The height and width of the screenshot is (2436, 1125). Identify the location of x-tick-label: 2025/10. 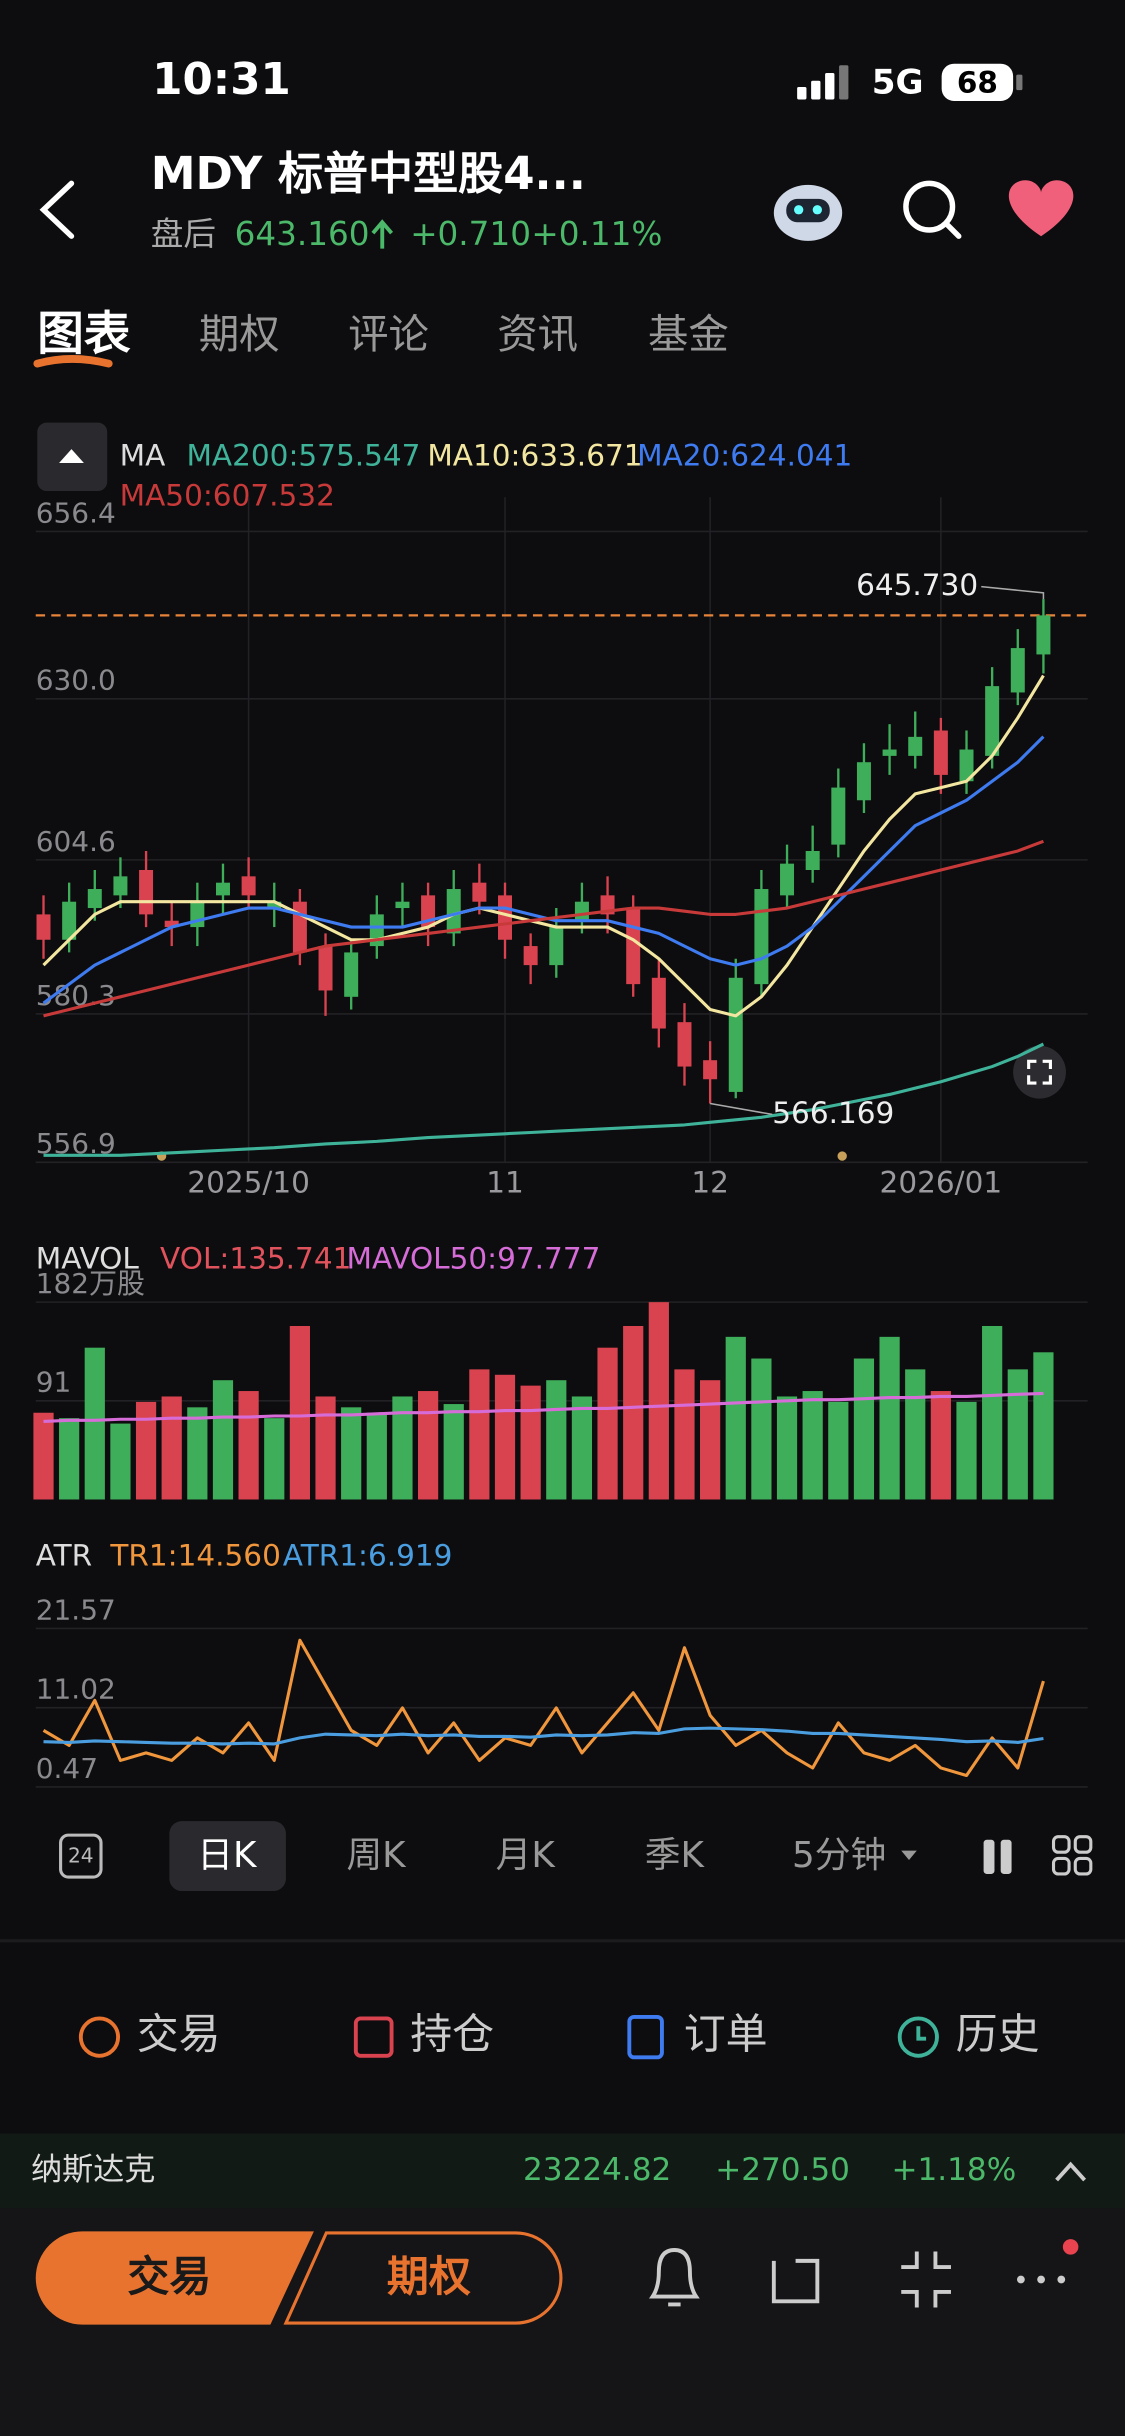
(248, 1183).